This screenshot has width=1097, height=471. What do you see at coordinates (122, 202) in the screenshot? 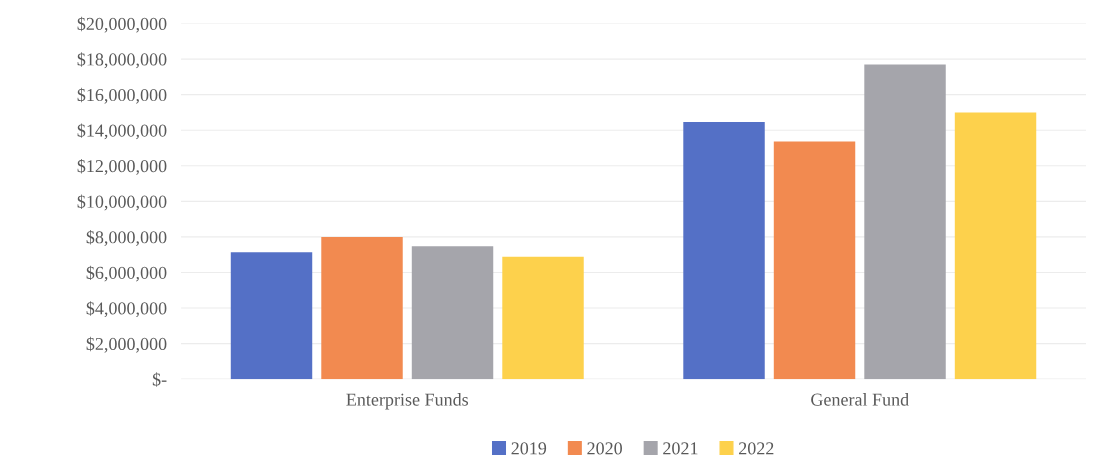
I see `y-tick-label: $10,000,000` at bounding box center [122, 202].